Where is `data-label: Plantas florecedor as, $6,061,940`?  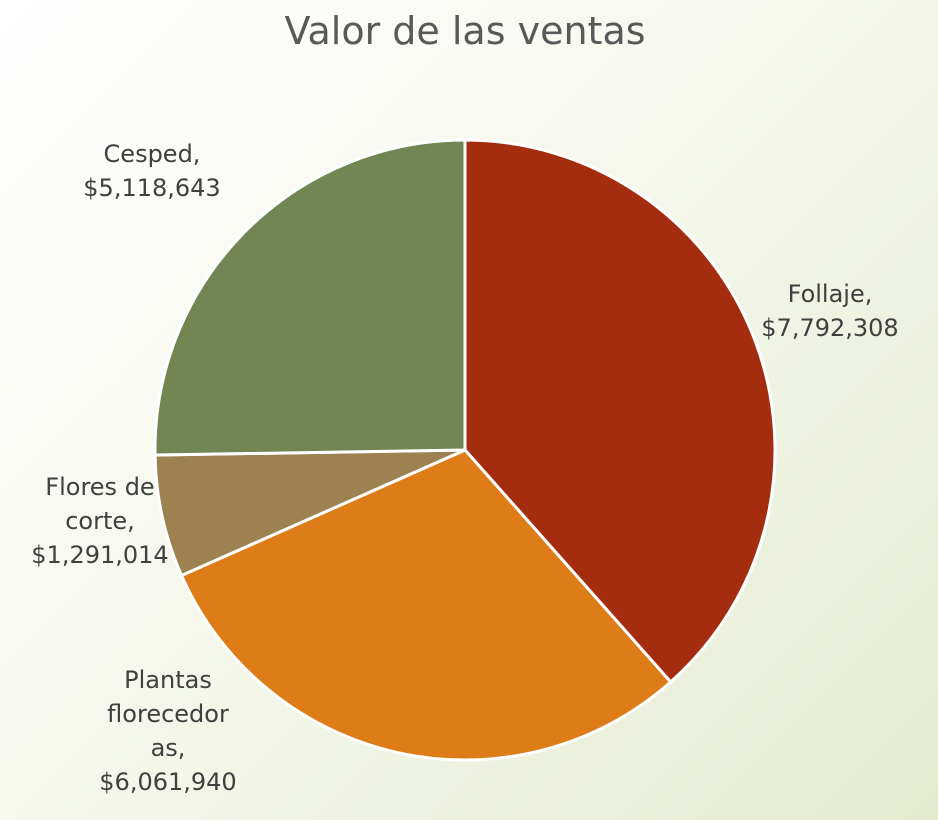
data-label: Plantas florecedor as, $6,061,940 is located at coordinates (167, 731).